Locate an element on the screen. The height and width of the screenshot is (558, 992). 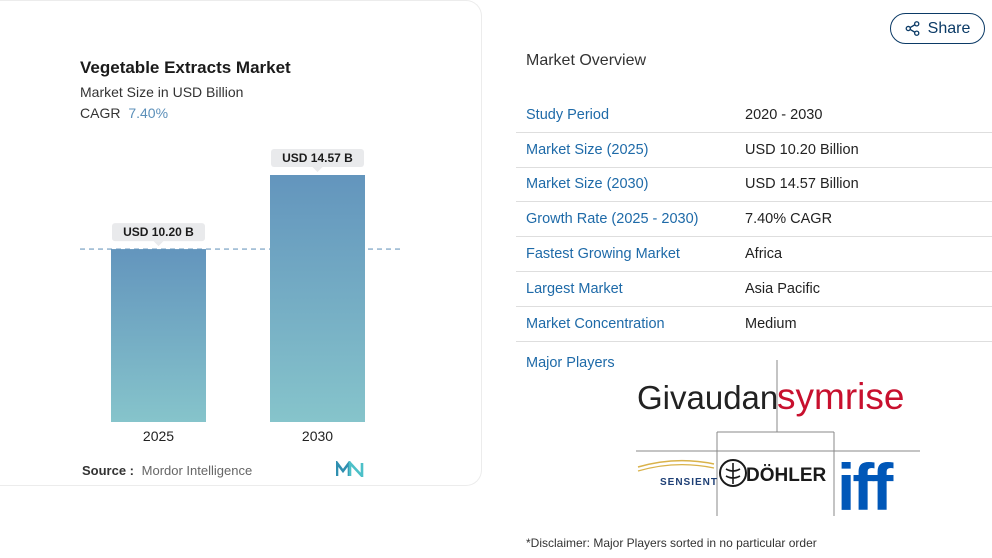
sensient-logo: SENSIENT is located at coordinates (689, 482).